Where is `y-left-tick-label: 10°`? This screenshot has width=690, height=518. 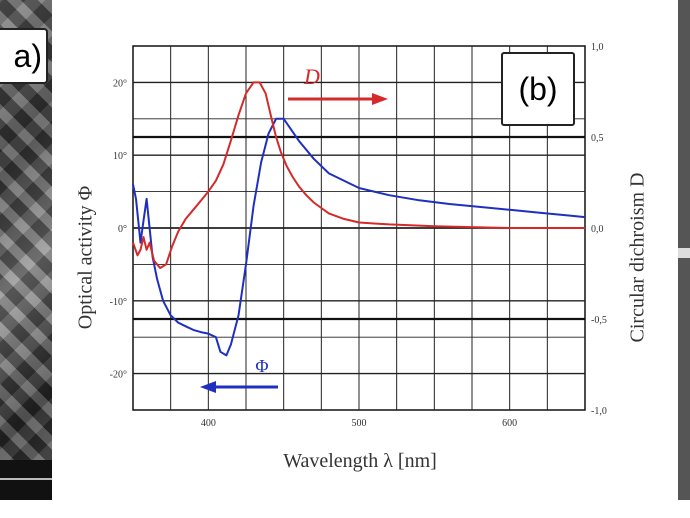
y-left-tick-label: 10° is located at coordinates (120, 156).